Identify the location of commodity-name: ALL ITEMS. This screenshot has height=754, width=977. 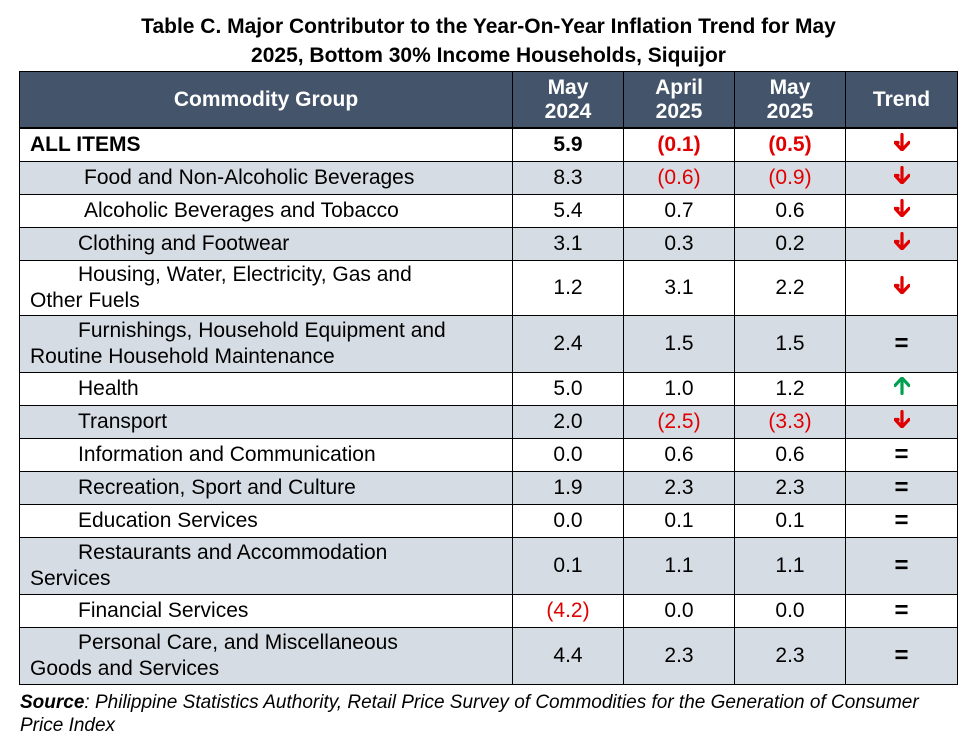
(266, 144).